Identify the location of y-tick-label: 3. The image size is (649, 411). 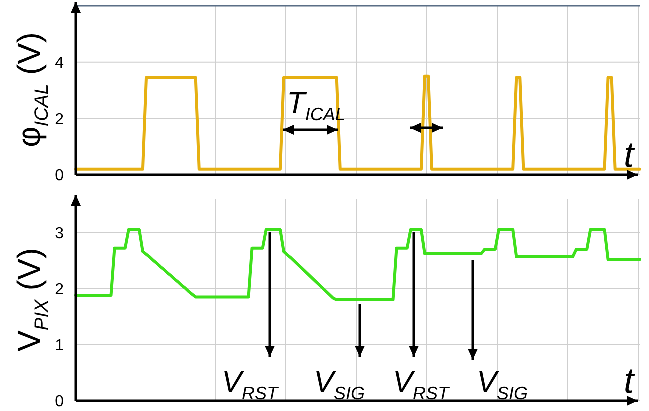
(59, 233).